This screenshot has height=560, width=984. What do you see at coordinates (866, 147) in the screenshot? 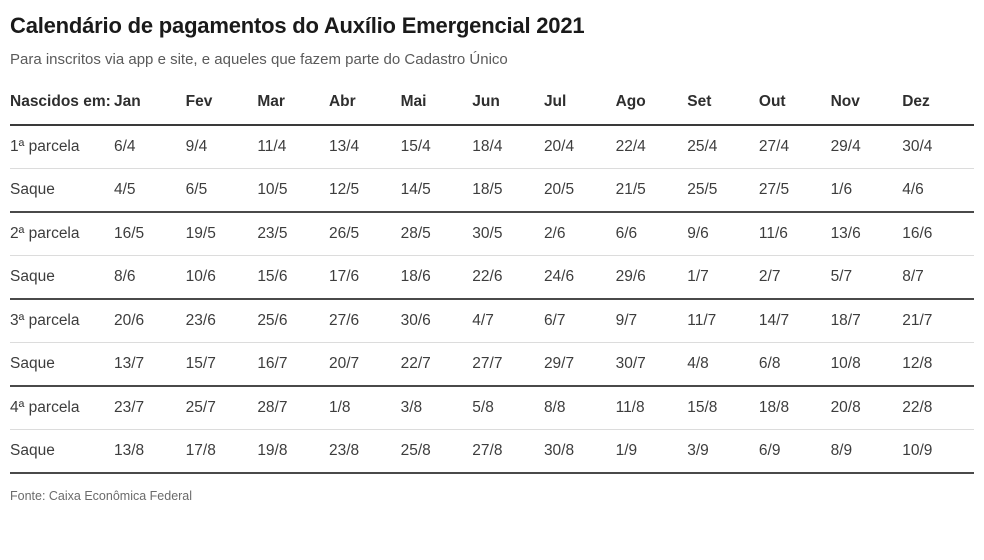
I see `date-cell: 29/4` at bounding box center [866, 147].